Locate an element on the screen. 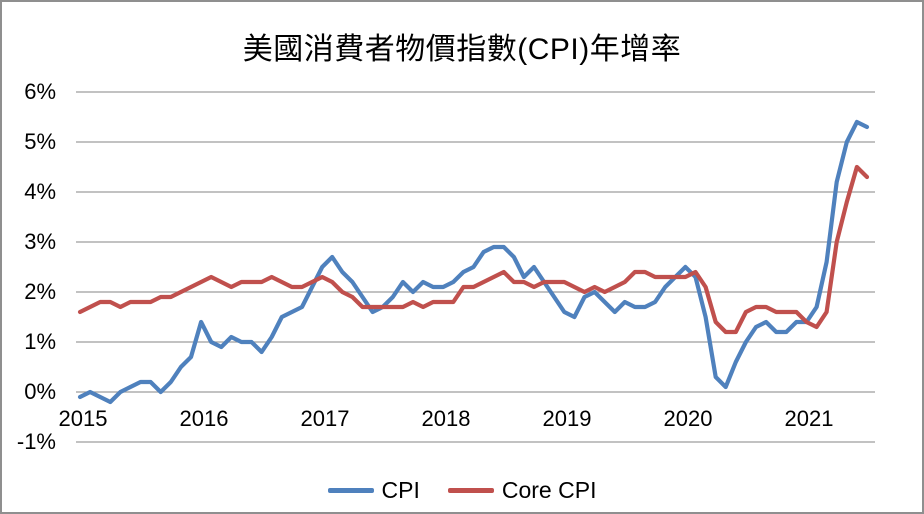 The height and width of the screenshot is (514, 924). y-axis-tick-label: 2% is located at coordinates (40, 291).